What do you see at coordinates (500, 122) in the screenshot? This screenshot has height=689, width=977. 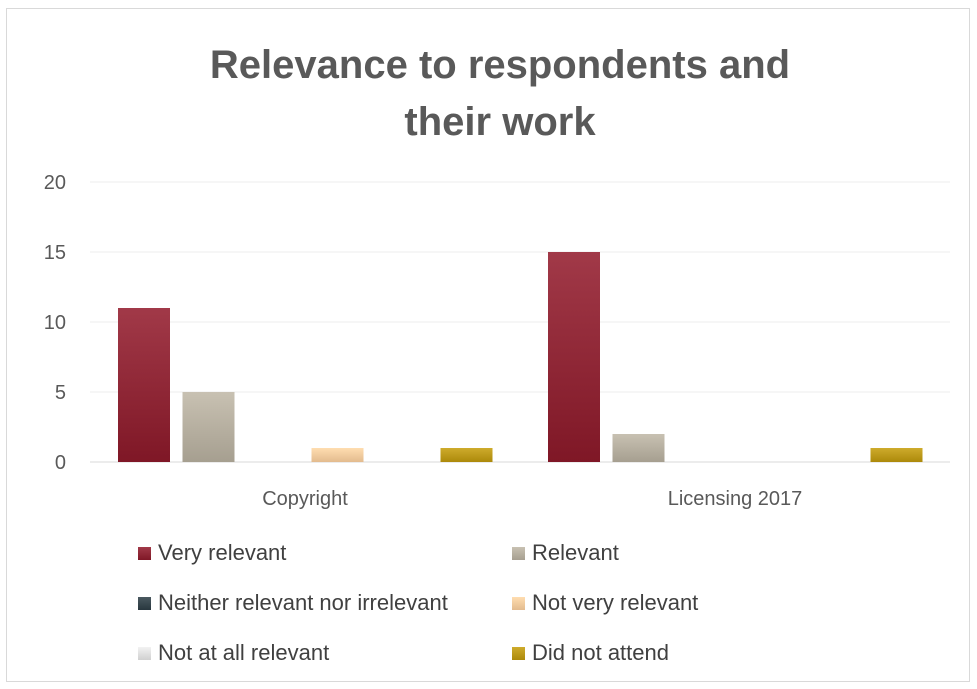 I see `chart-title-line-2: their work` at bounding box center [500, 122].